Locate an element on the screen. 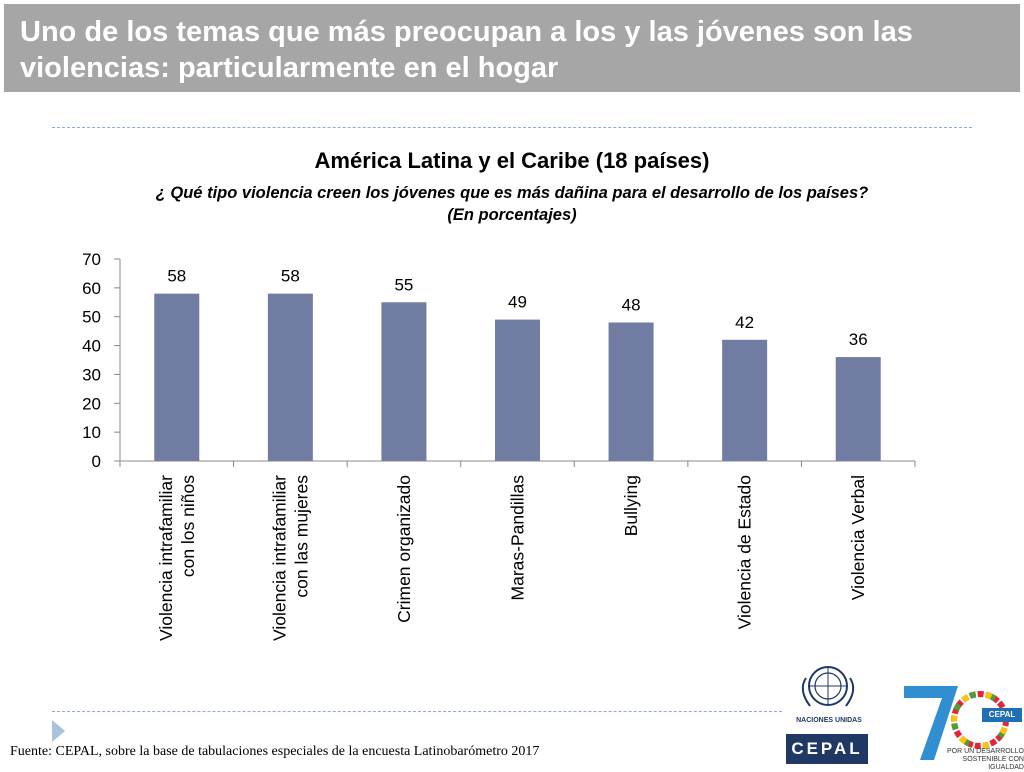 Image resolution: width=1024 pixels, height=772 pixels. anniversary-text-line2: SOSTENIBLE CON IGUALDAD is located at coordinates (993, 763).